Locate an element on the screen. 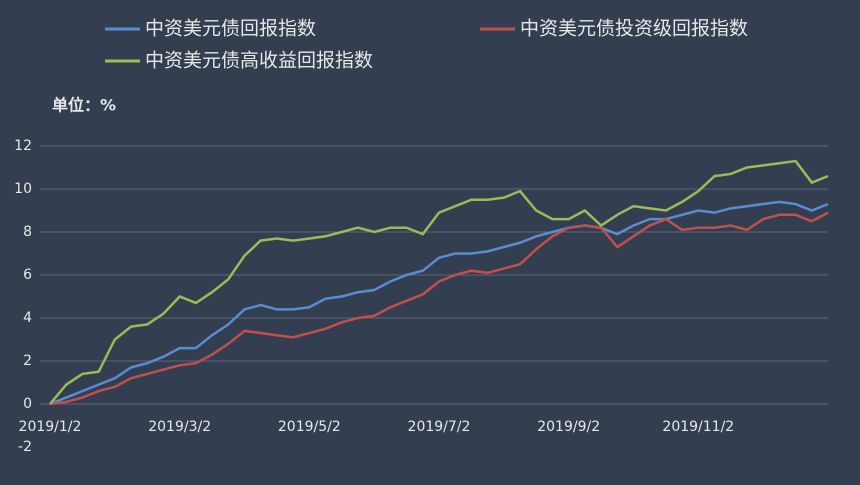  unit-label: 单位：% is located at coordinates (84, 105).